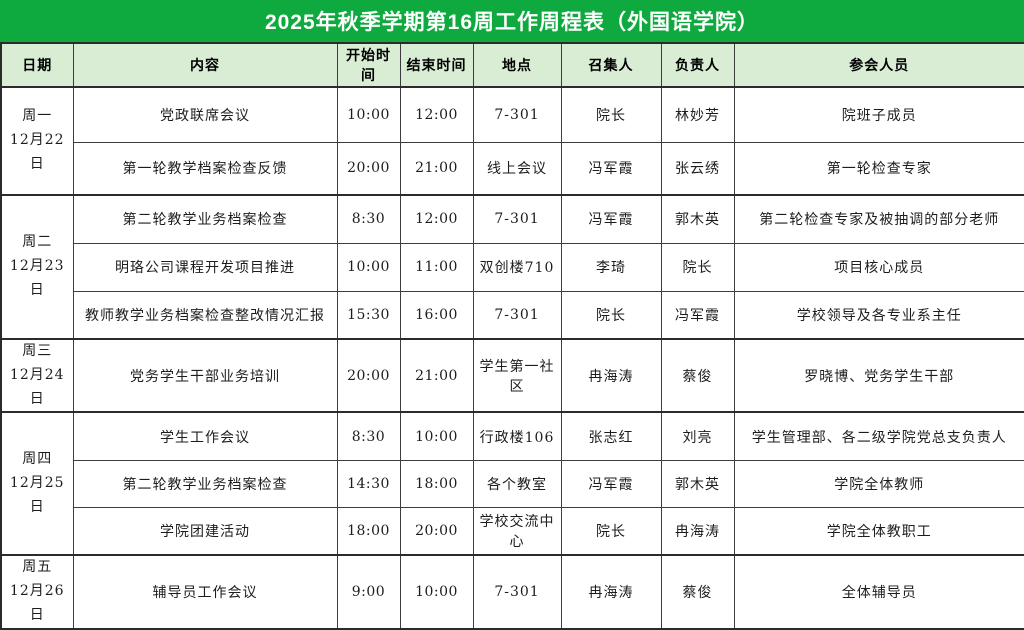  Describe the element at coordinates (37, 65) in the screenshot. I see `col-header-date: 日期` at that location.